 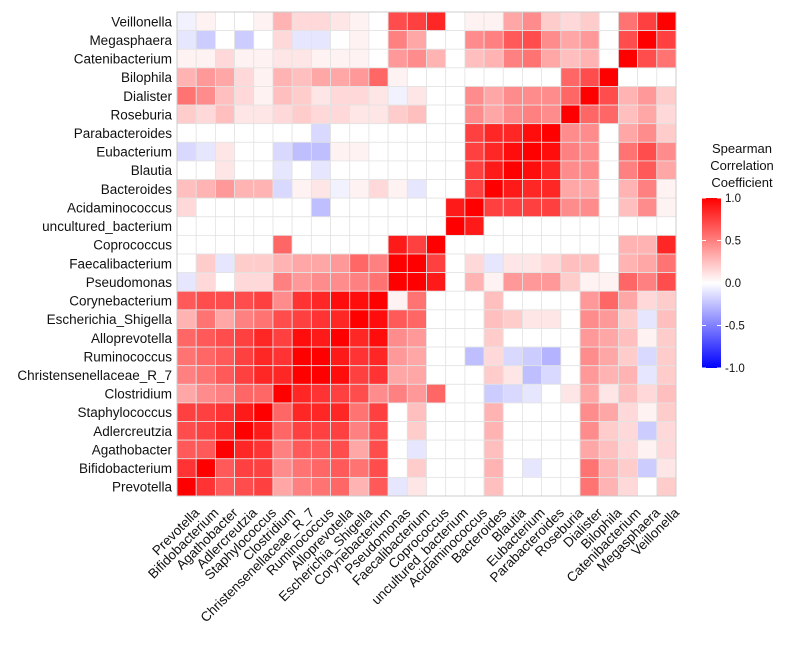 I want to click on heatmap-cell-Escherichia_Shigella-Eubacterium, so click(x=532, y=319).